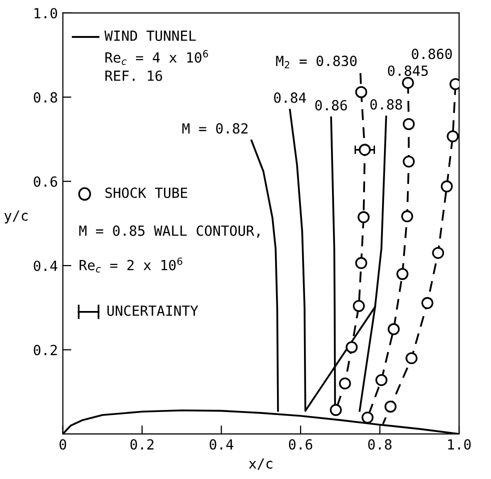  Describe the element at coordinates (146, 193) in the screenshot. I see `annotation: SHOCK TUBE` at that location.